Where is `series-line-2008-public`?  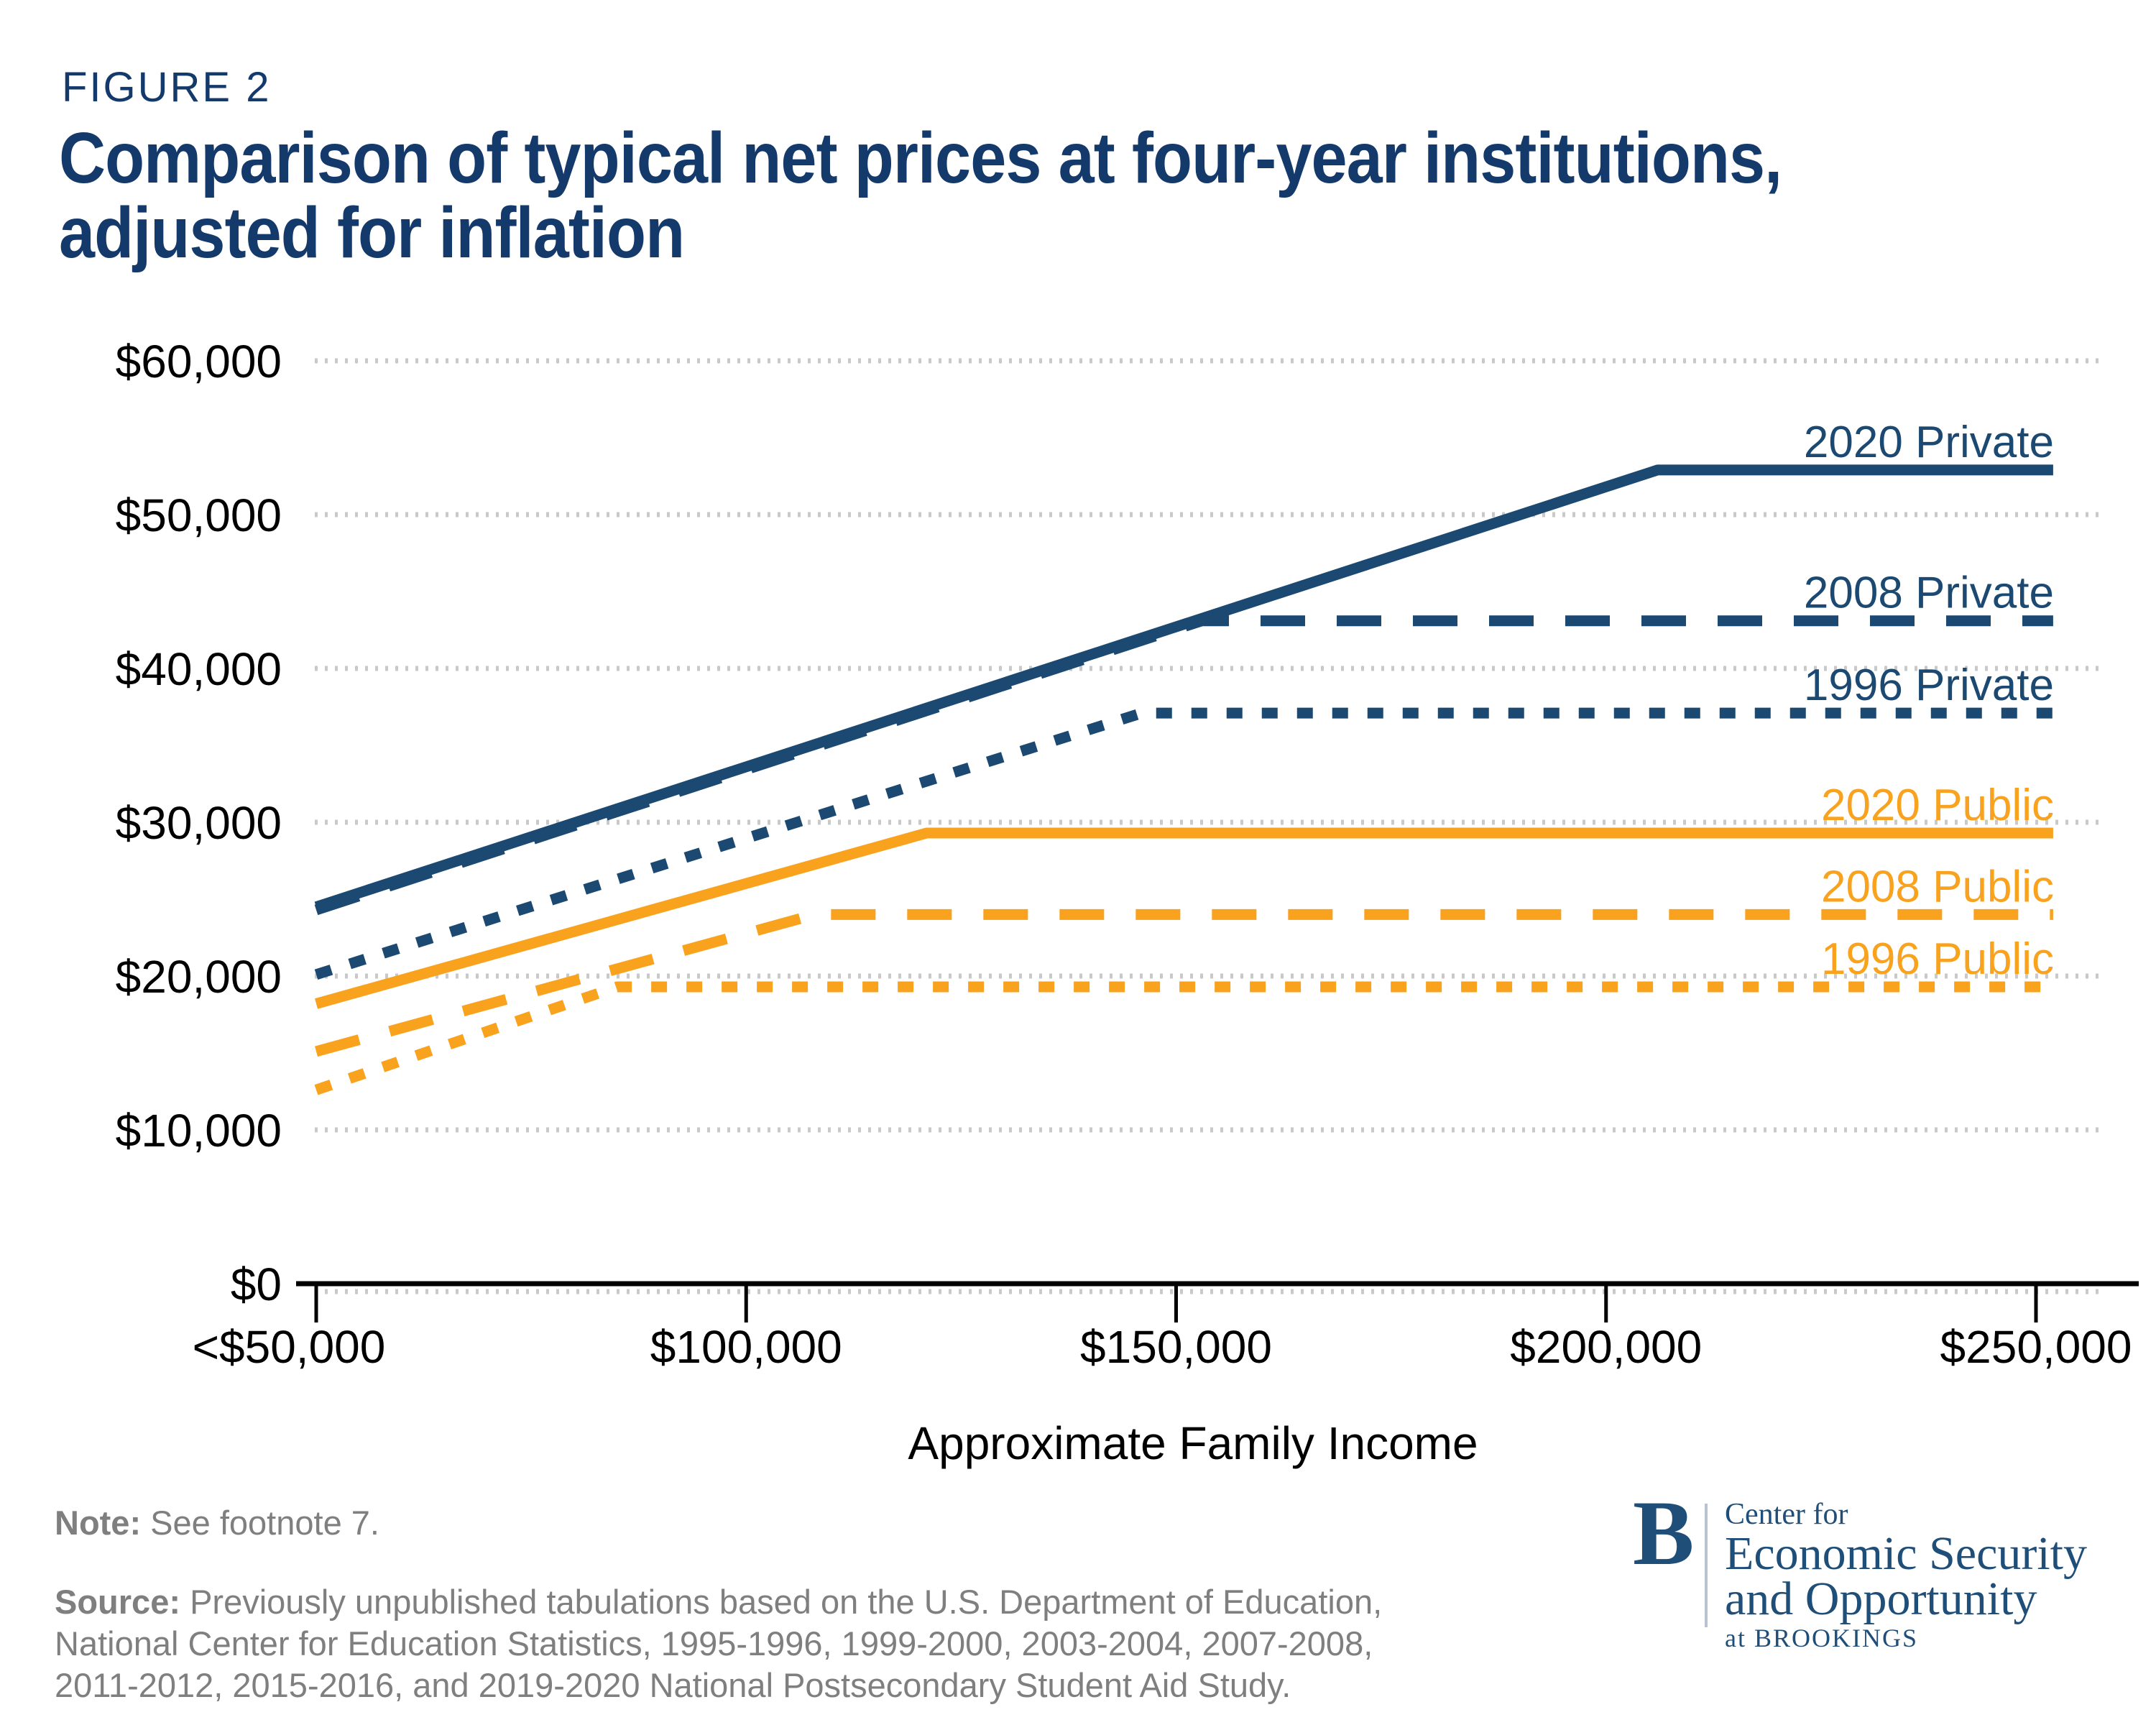 series-line-2008-public is located at coordinates (1184, 982).